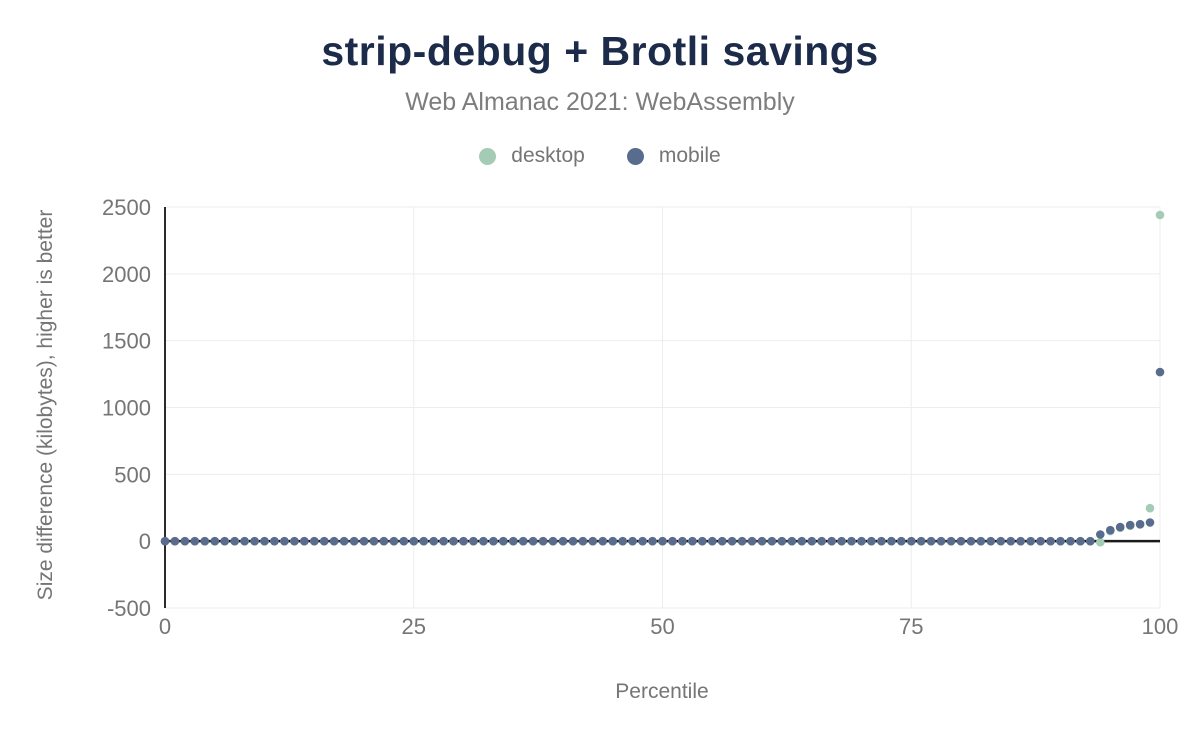 The width and height of the screenshot is (1200, 742). Describe the element at coordinates (673, 156) in the screenshot. I see `legend-item-mobile: mobile` at that location.